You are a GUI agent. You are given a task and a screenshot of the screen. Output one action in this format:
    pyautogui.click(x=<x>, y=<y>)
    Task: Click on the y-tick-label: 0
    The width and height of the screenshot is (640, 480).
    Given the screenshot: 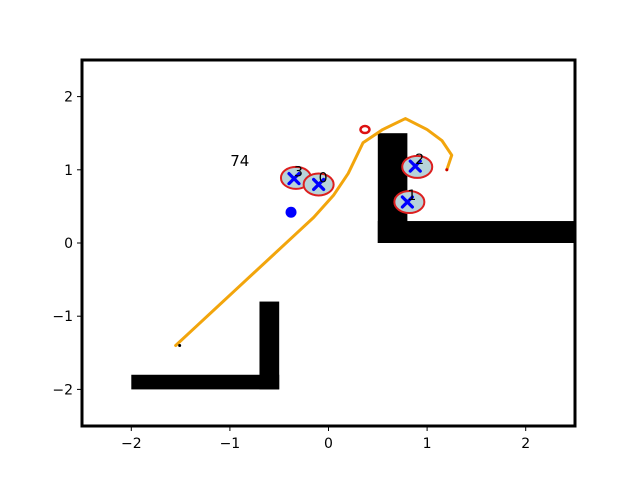 What is the action you would take?
    pyautogui.click(x=68, y=244)
    